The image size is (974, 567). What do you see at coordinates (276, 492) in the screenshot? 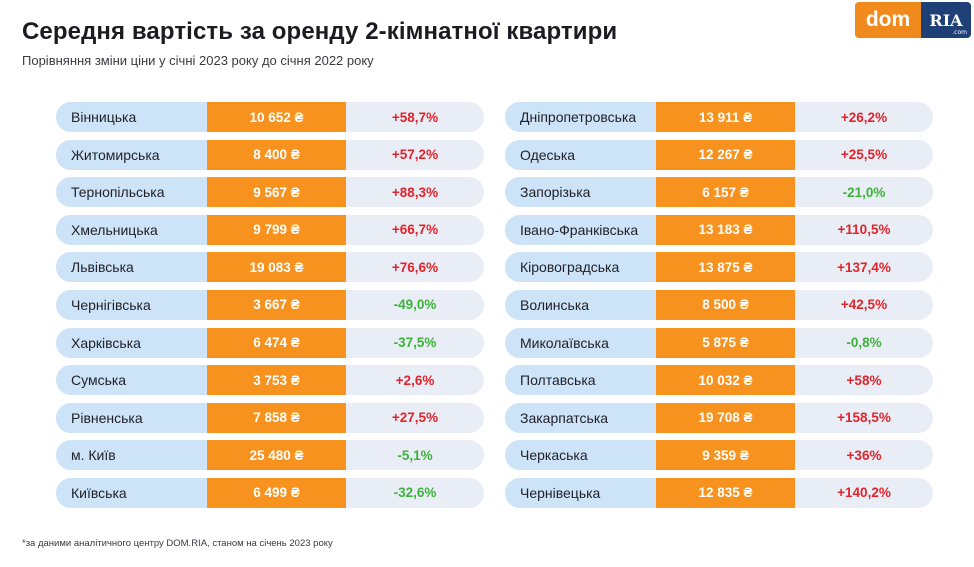
I see `rent-price: 6 499 ₴` at bounding box center [276, 492].